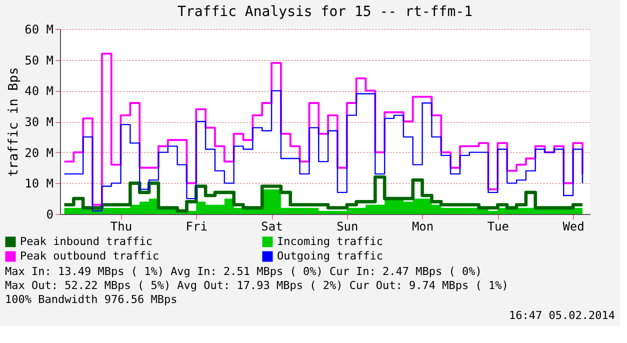  What do you see at coordinates (39, 60) in the screenshot?
I see `y-tick-label: 50 M` at bounding box center [39, 60].